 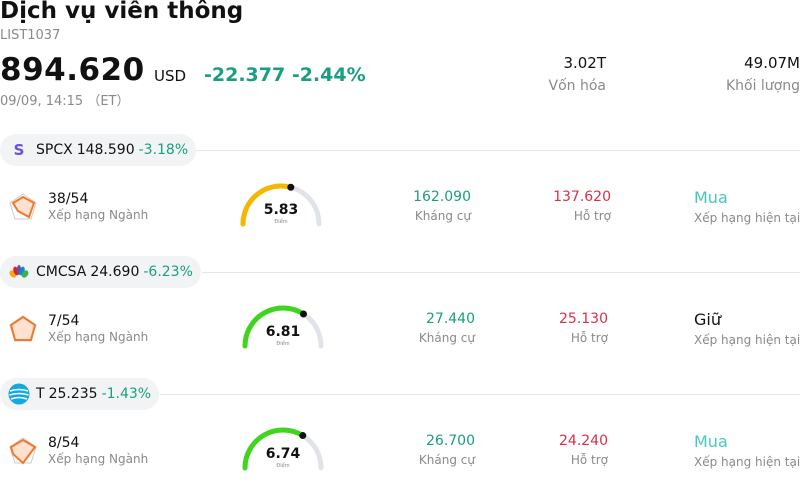 I want to click on index-price: 894.620, so click(x=72, y=70).